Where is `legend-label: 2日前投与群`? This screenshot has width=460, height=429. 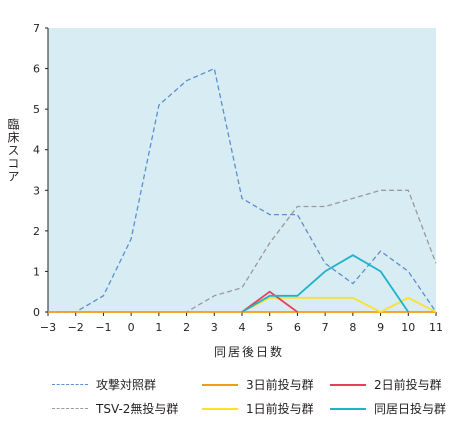 legend-label: 2日前投与群 is located at coordinates (408, 385).